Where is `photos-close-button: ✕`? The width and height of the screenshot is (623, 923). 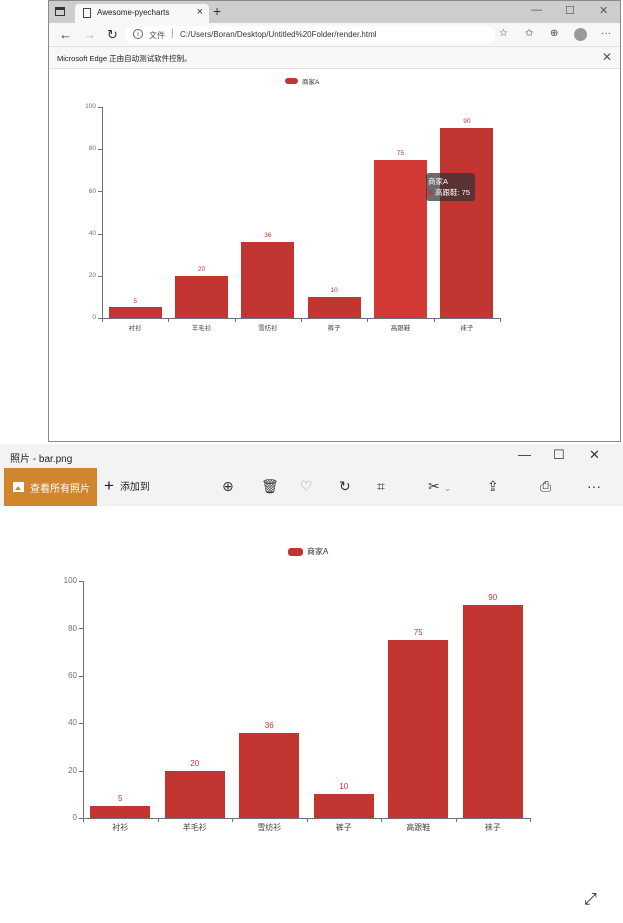
photos-close-button: ✕ is located at coordinates (594, 454).